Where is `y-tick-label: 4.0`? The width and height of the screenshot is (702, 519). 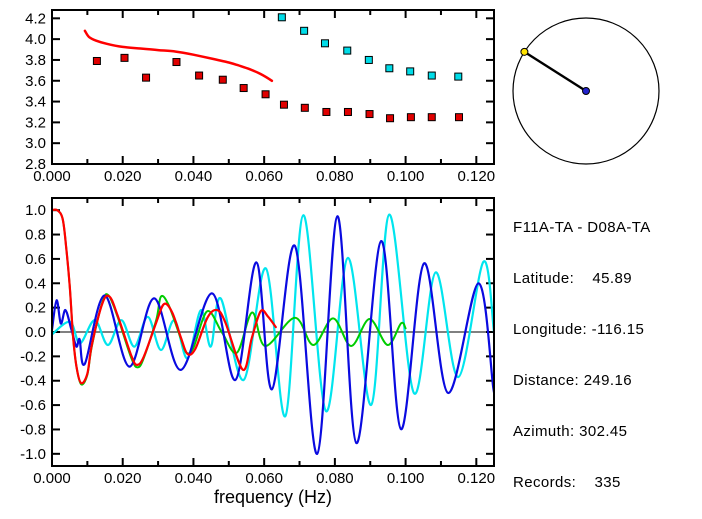 y-tick-label: 4.0 is located at coordinates (35, 39).